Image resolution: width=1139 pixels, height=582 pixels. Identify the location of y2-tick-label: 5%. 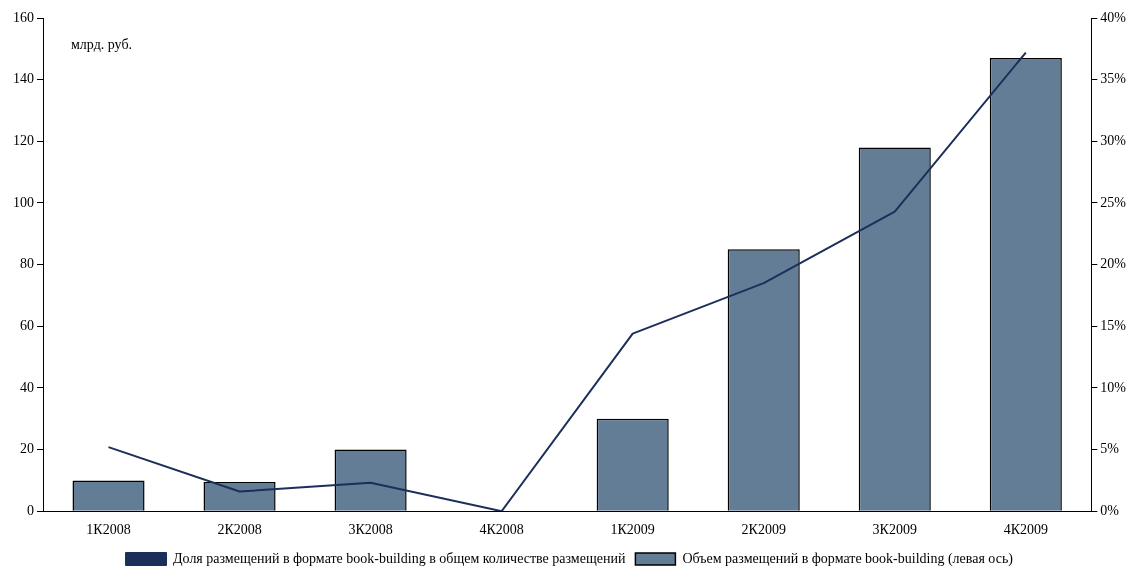
(1110, 449).